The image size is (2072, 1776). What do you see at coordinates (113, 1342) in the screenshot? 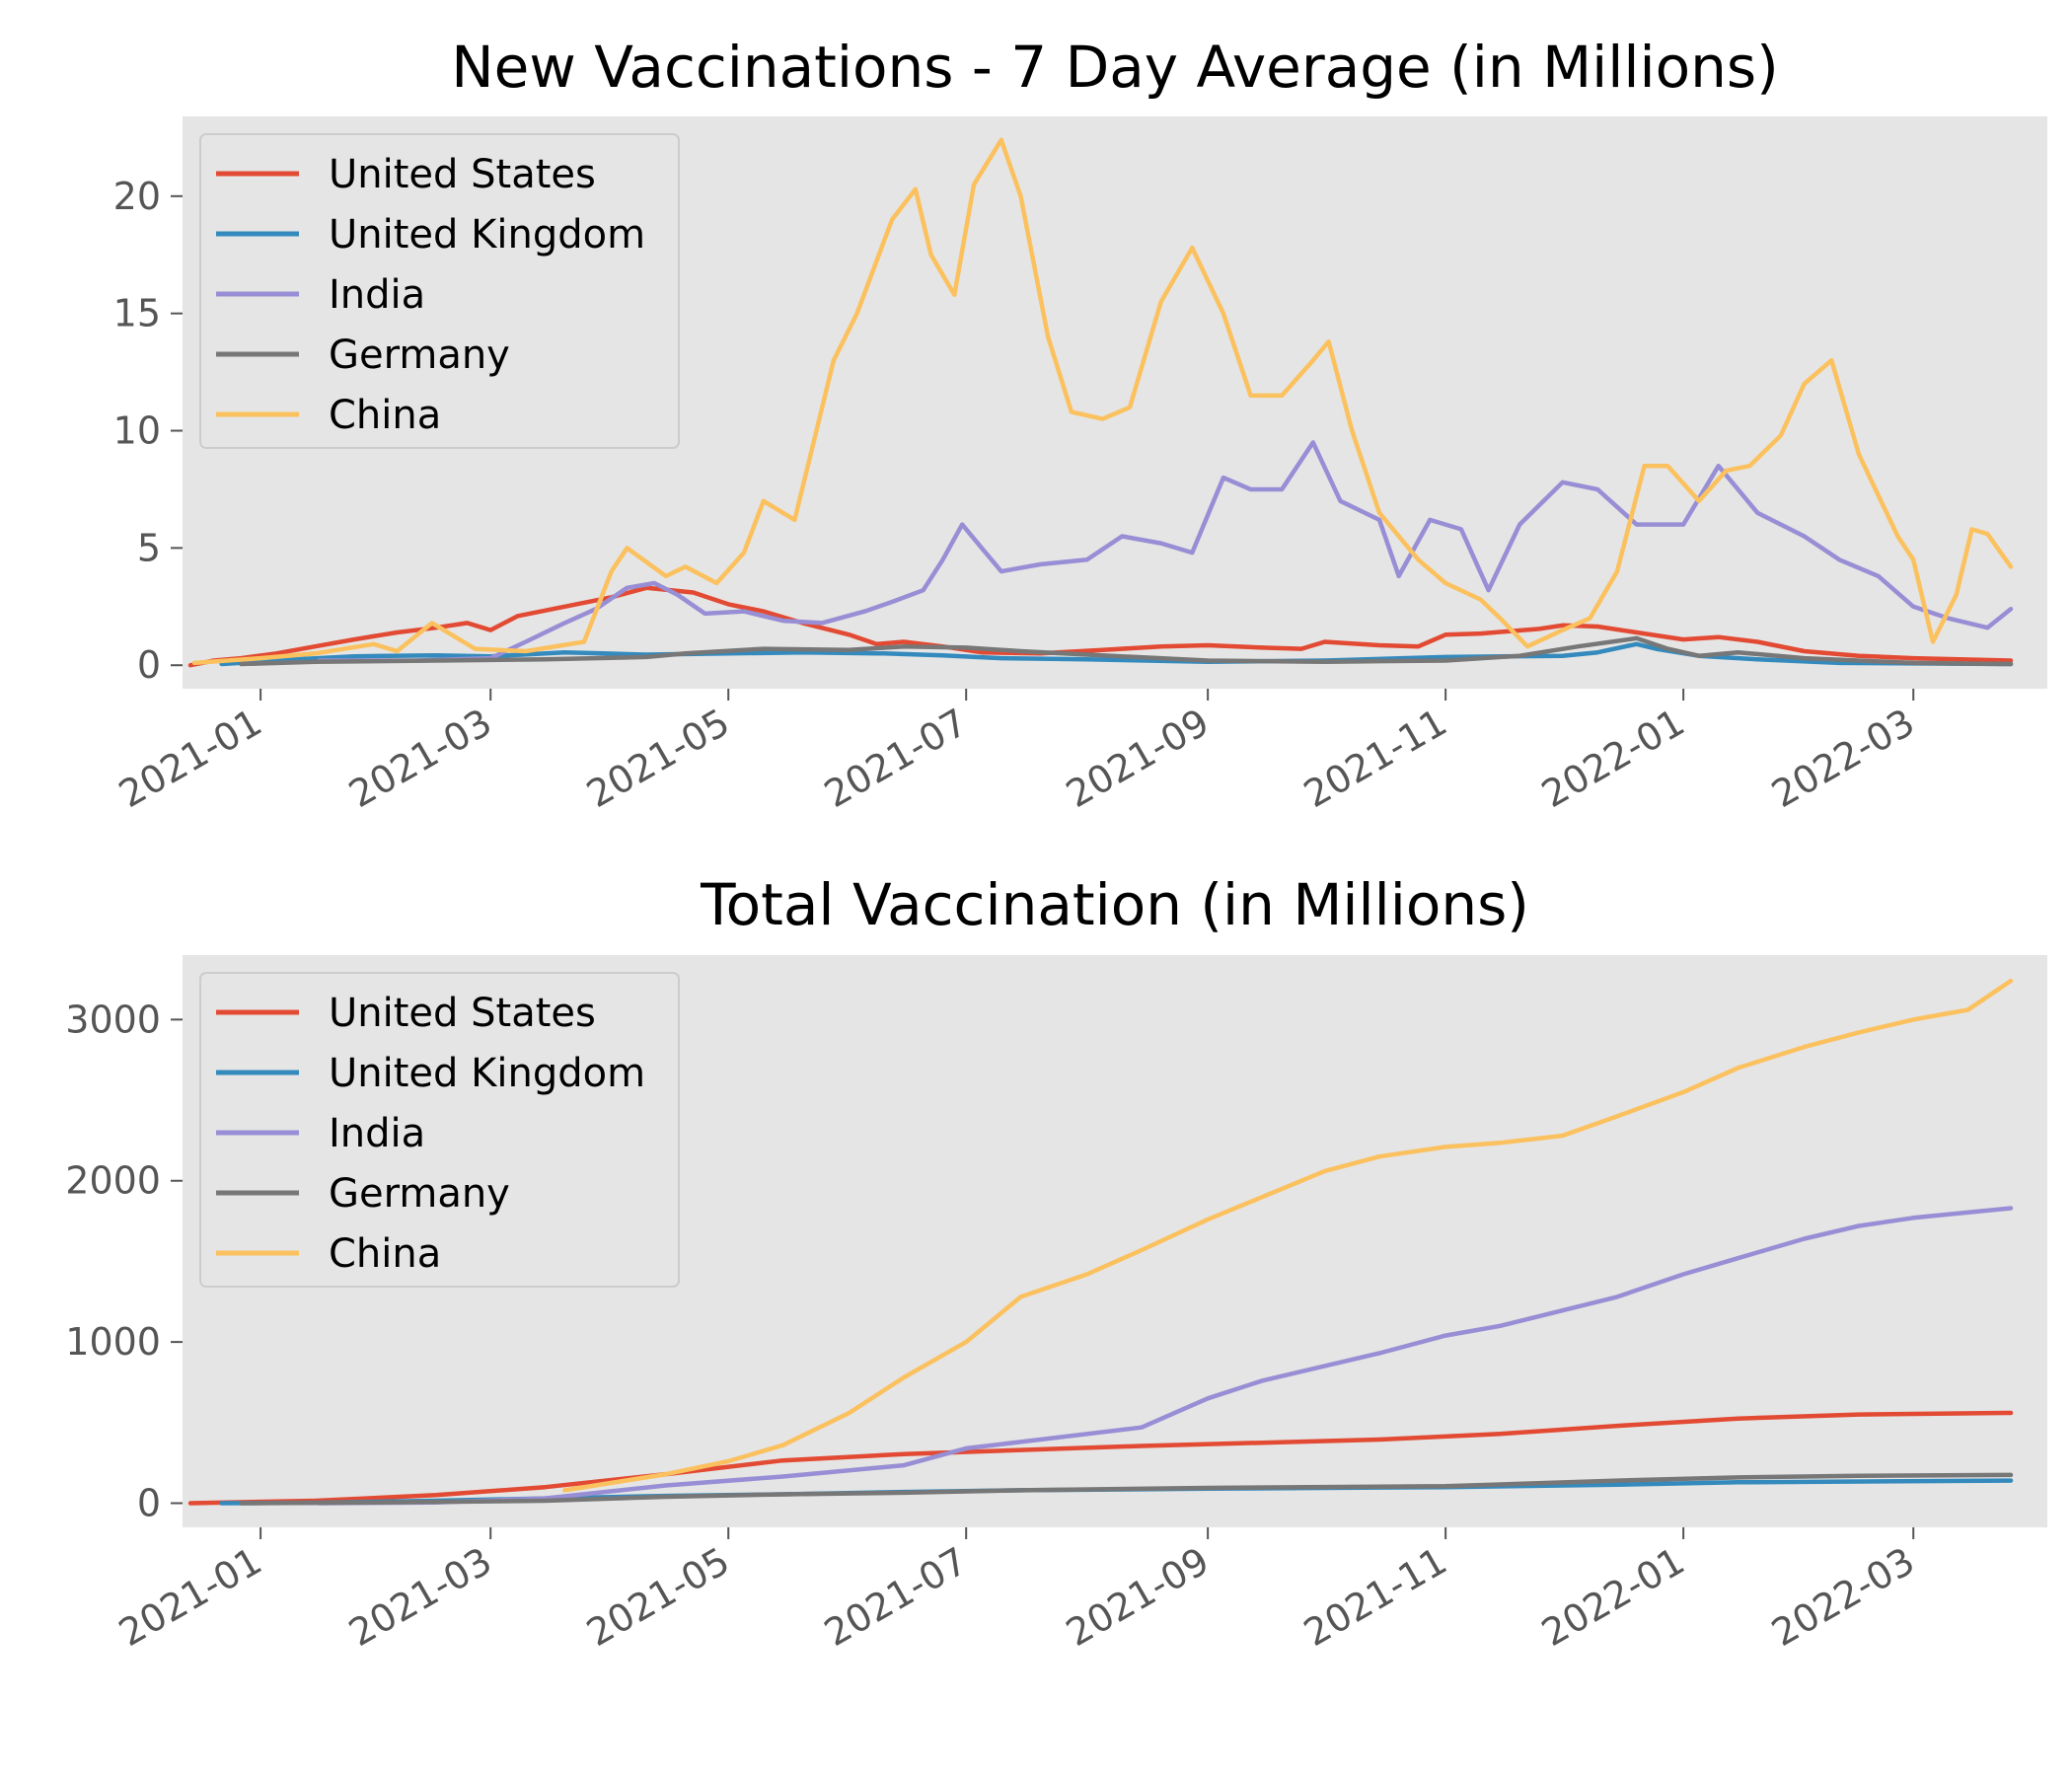
I see `y-tick-label: 1000` at bounding box center [113, 1342].